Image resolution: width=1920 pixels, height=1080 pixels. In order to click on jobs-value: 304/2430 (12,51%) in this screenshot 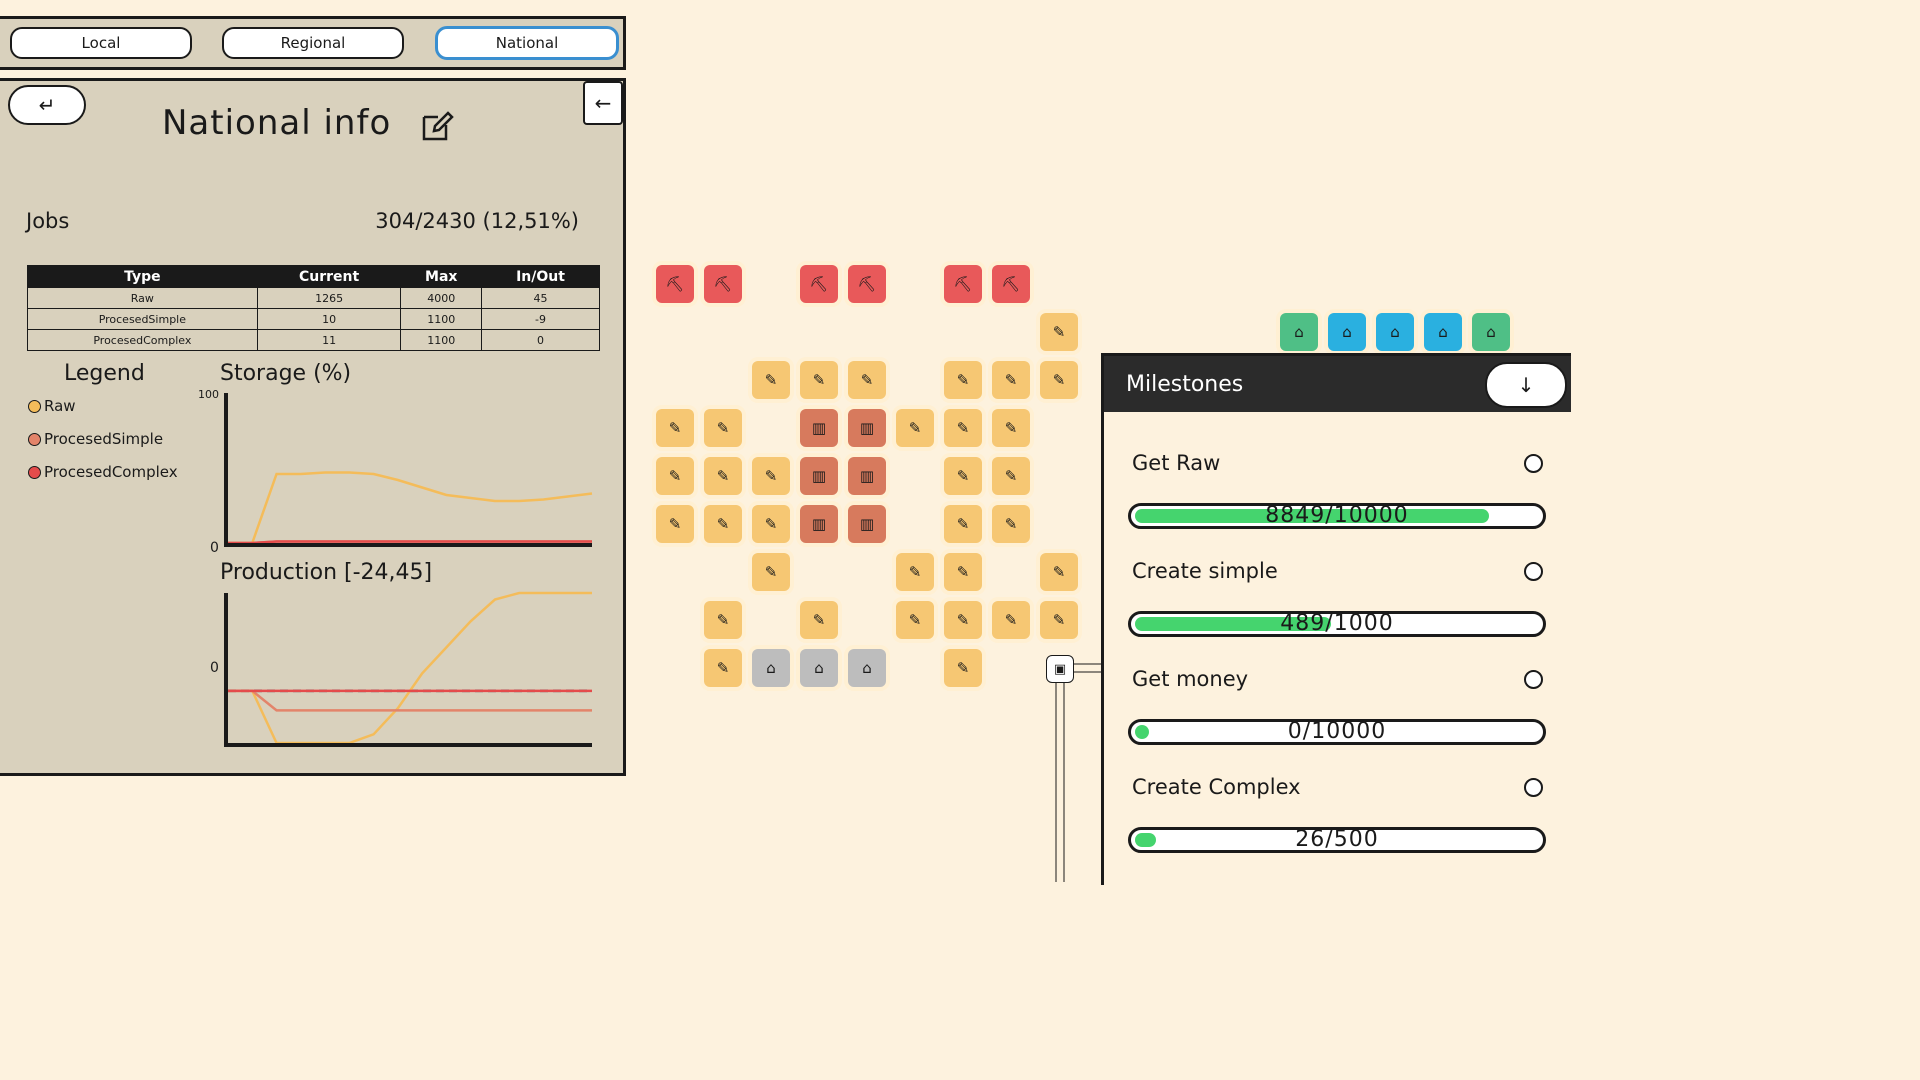, I will do `click(477, 221)`.